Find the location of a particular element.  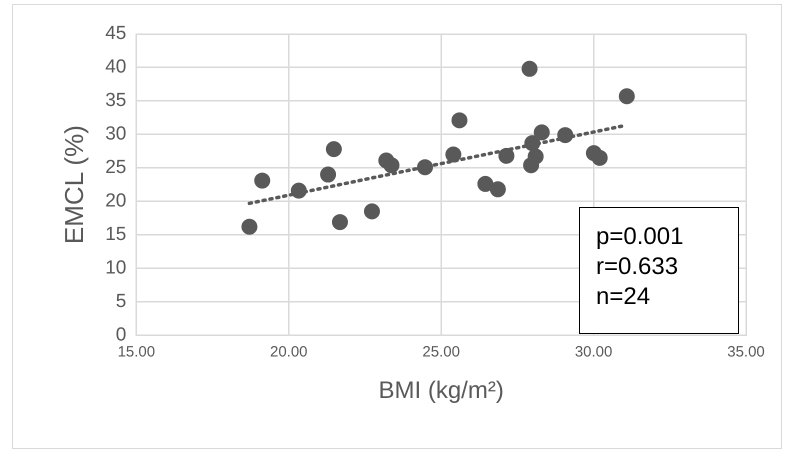

x-tick-label: 20.00 is located at coordinates (289, 351).